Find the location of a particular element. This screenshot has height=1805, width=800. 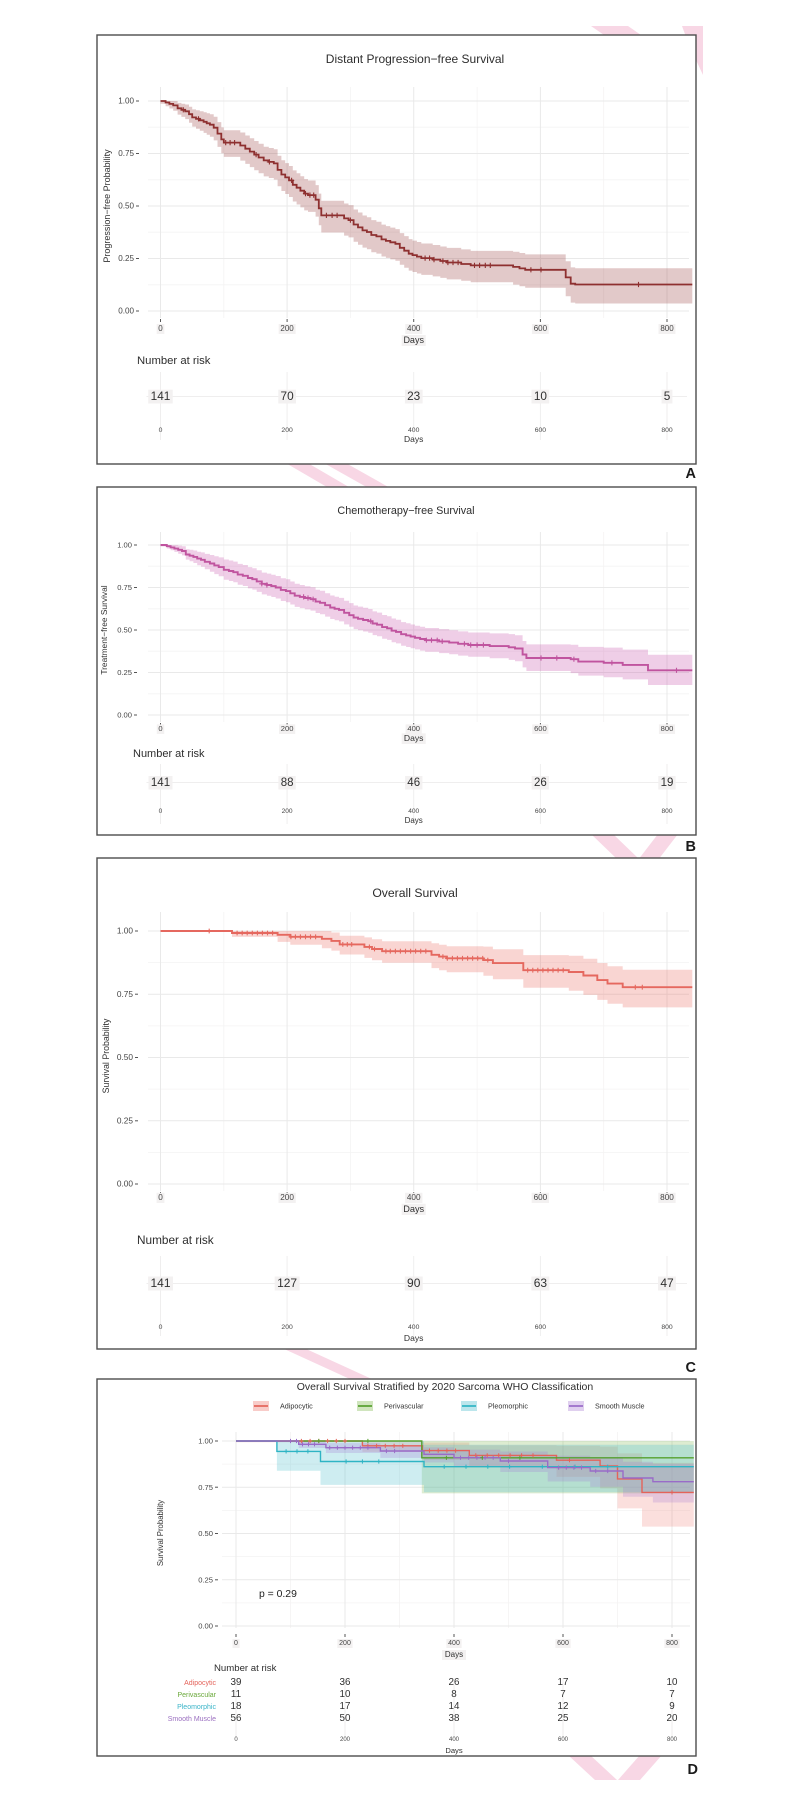

svg-text: Number at risk is located at coordinates (245, 1668).